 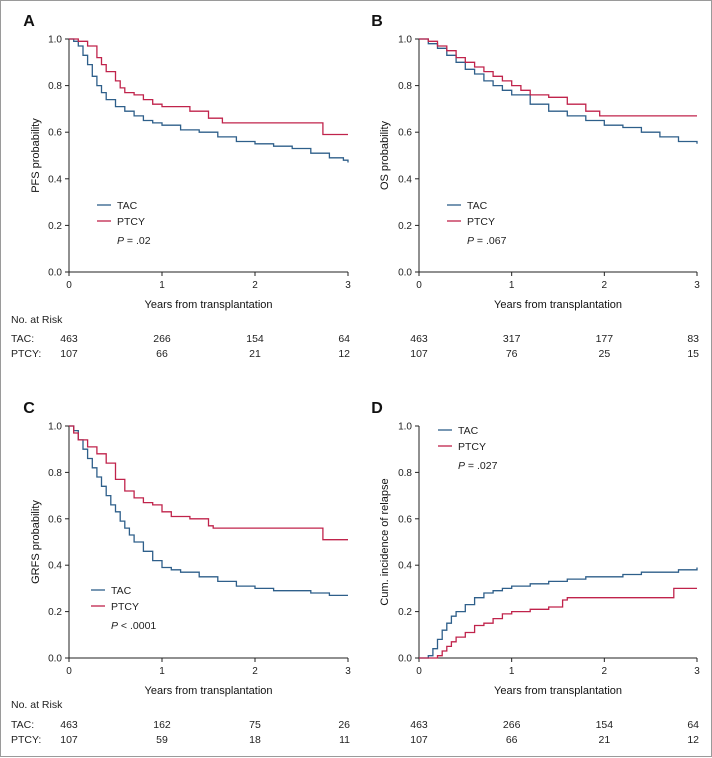 What do you see at coordinates (693, 354) in the screenshot?
I see `risk-count-ptcy: 15` at bounding box center [693, 354].